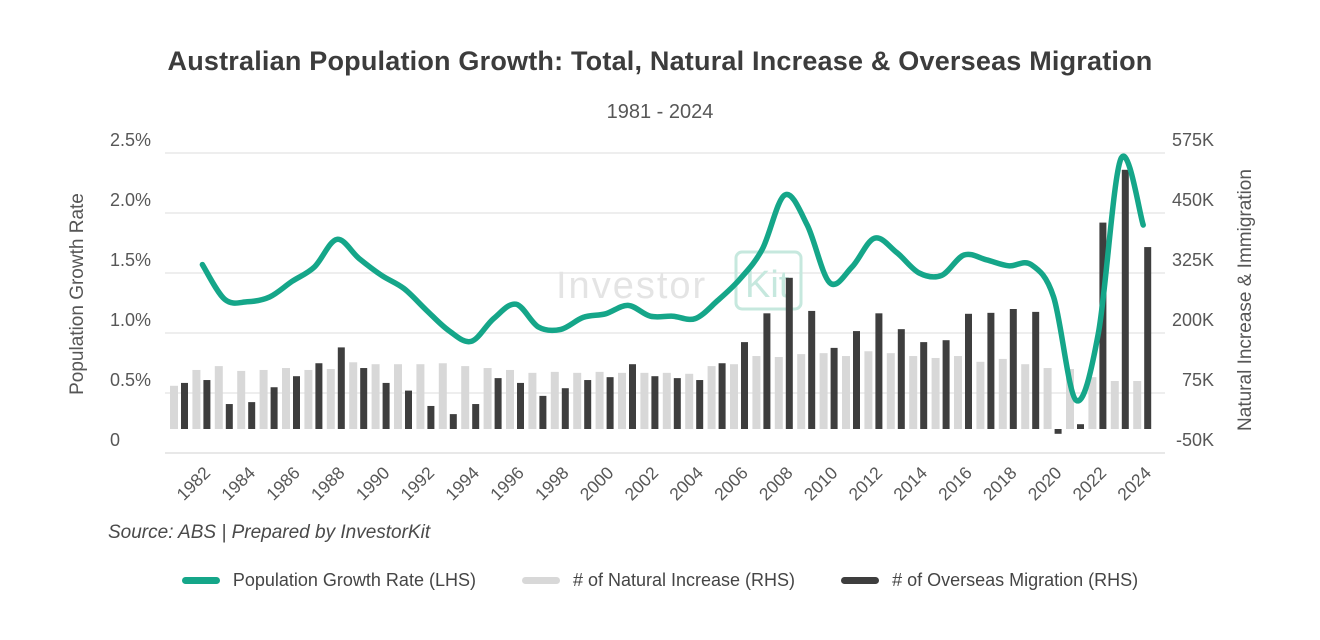  What do you see at coordinates (507, 484) in the screenshot?
I see `x-axis-tick-label: 1996` at bounding box center [507, 484].